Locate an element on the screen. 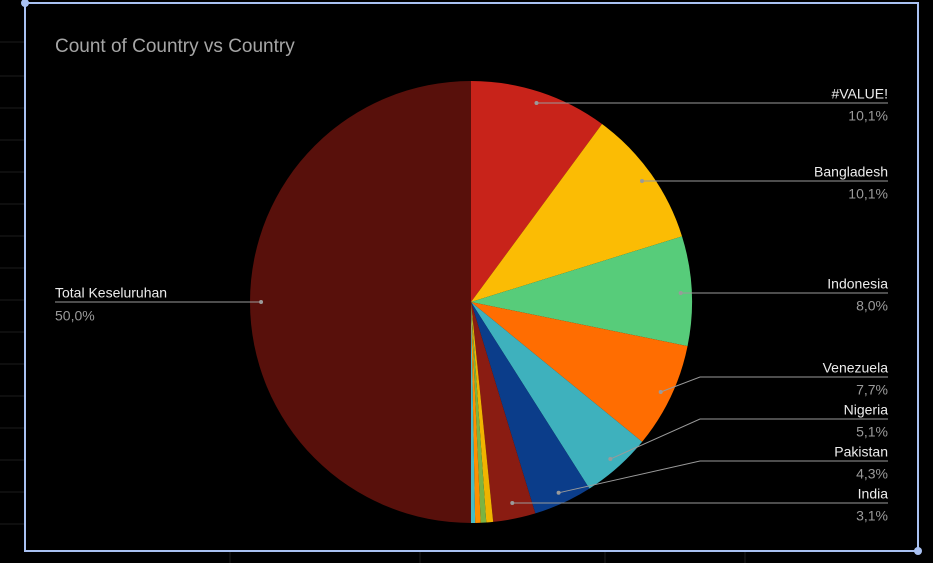 Image resolution: width=933 pixels, height=563 pixels. slice-label: Indonesia is located at coordinates (857, 284).